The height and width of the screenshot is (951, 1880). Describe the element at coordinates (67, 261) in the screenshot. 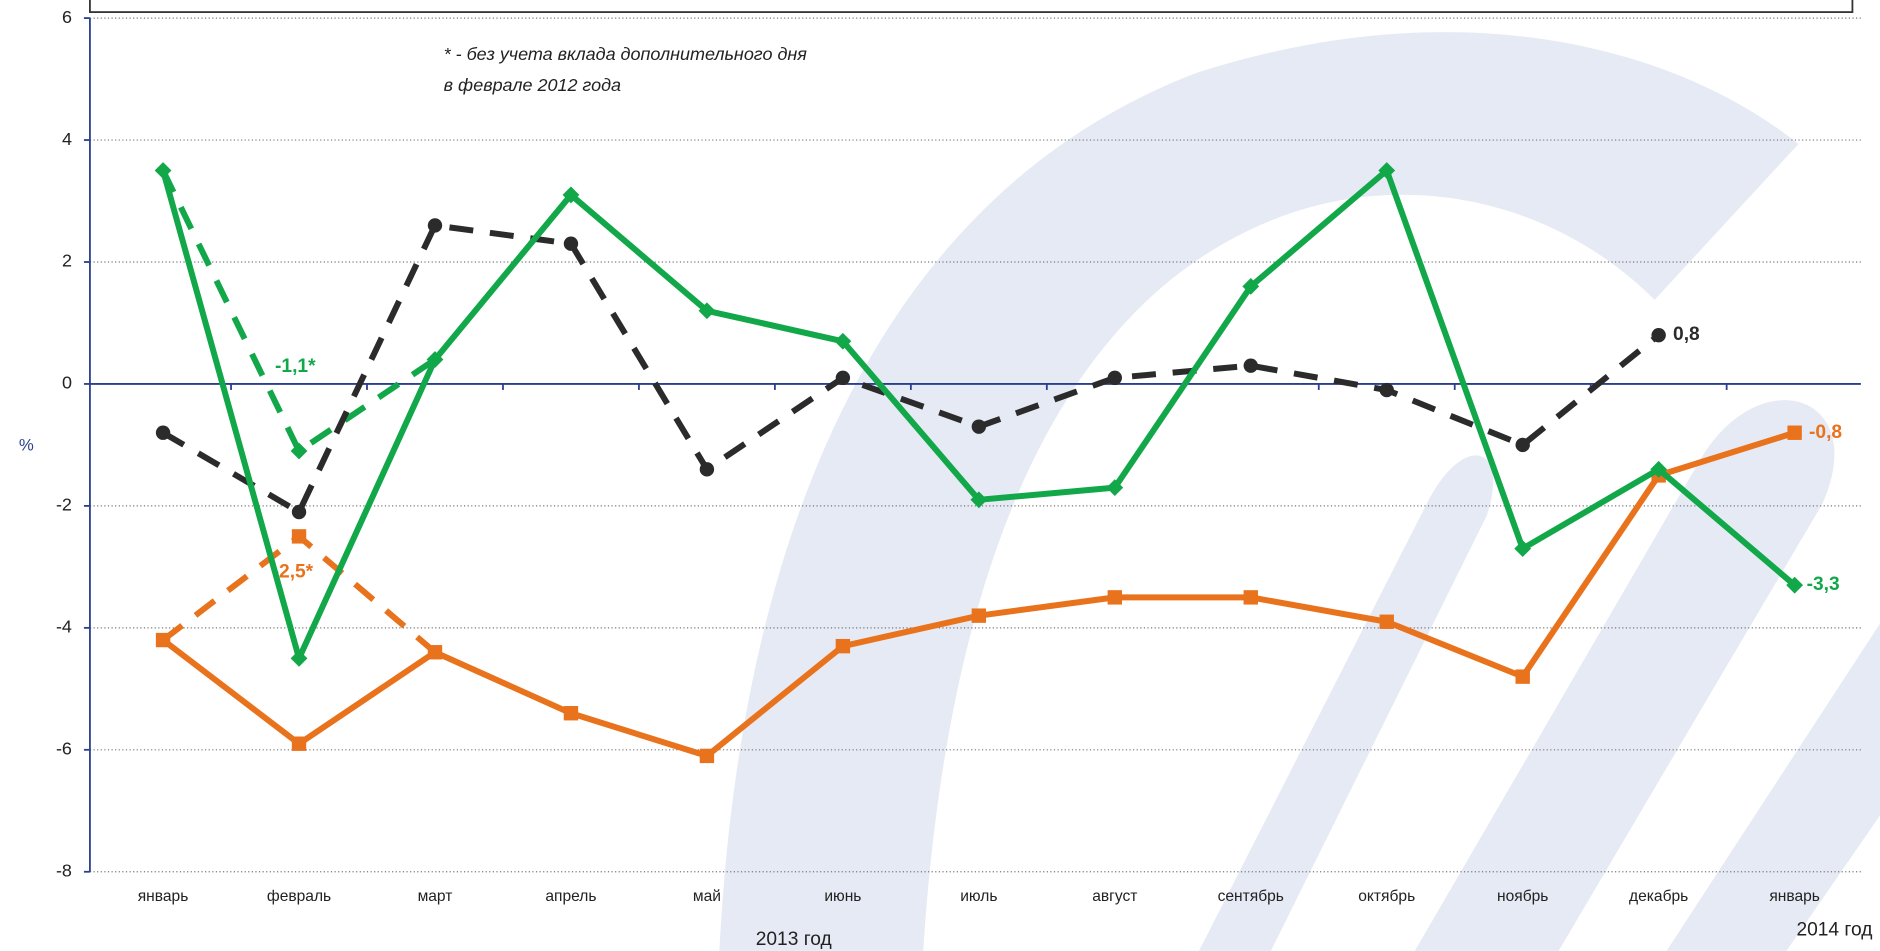

I see `y-tick-label: 2` at that location.